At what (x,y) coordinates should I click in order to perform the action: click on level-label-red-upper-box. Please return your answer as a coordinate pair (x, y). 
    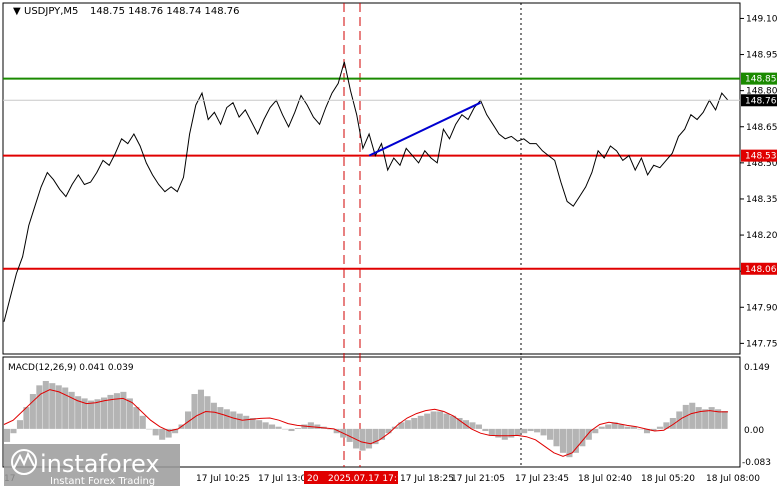
    Looking at the image, I should click on (759, 155).